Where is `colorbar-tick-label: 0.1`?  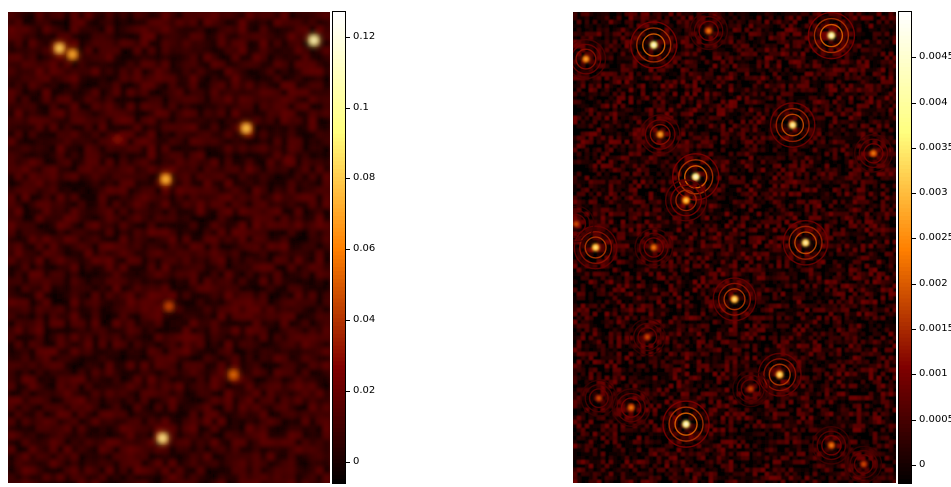 colorbar-tick-label: 0.1 is located at coordinates (361, 108).